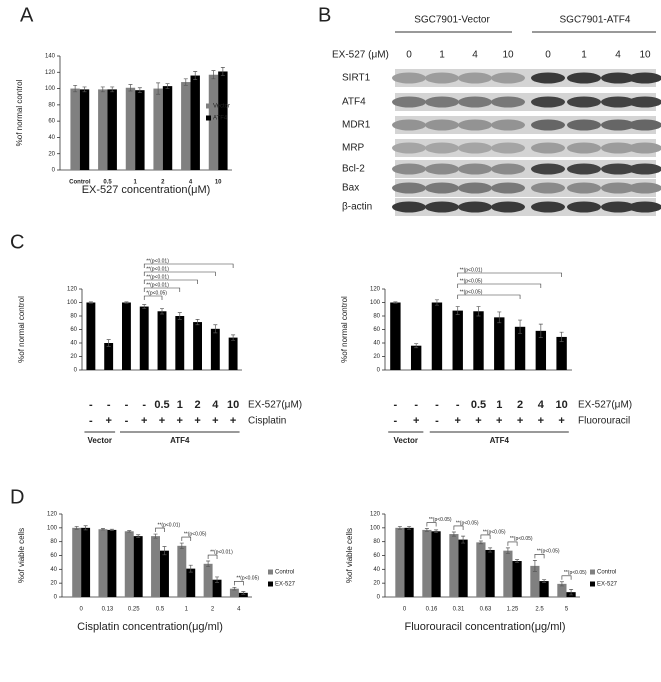 Image resolution: width=661 pixels, height=682 pixels. I want to click on x-axis-label: Cisplatin concentration(μg/ml), so click(150, 627).